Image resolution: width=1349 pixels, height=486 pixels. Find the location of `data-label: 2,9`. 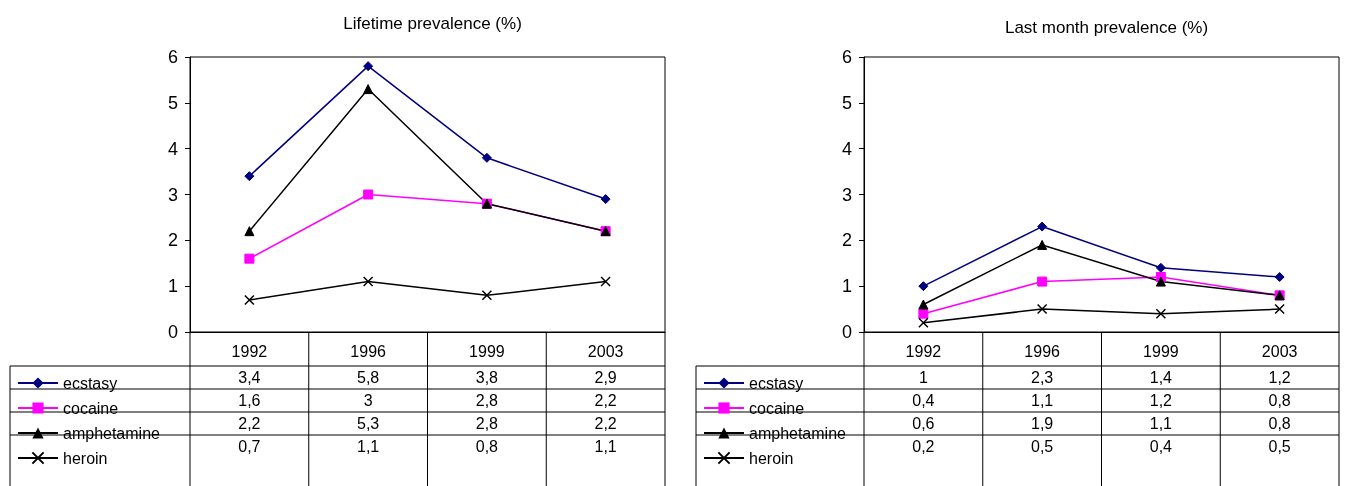

data-label: 2,9 is located at coordinates (605, 377).